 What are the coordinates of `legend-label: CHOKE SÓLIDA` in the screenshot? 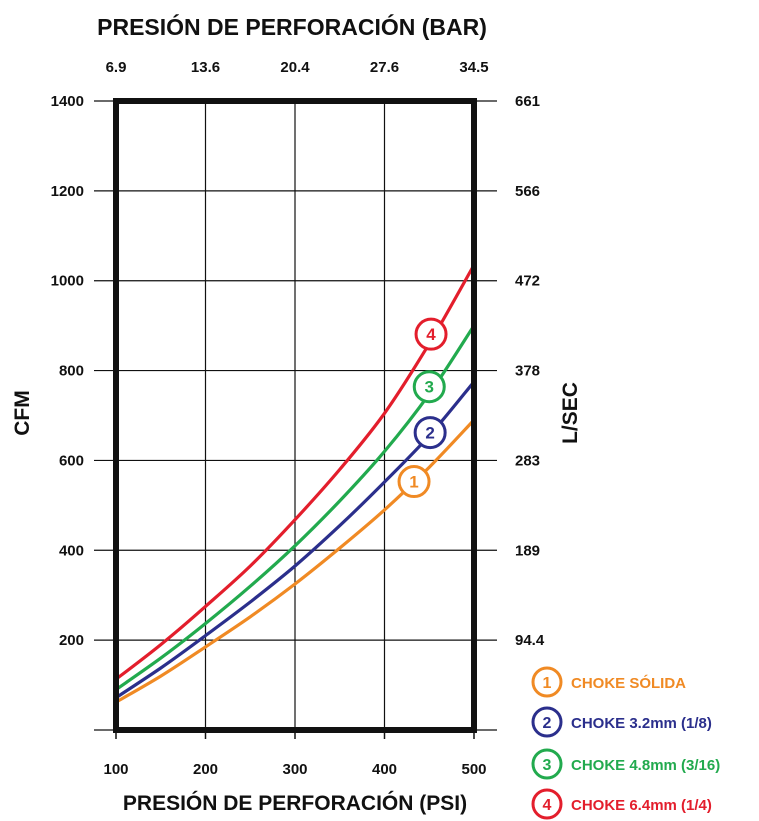 It's located at (628, 683).